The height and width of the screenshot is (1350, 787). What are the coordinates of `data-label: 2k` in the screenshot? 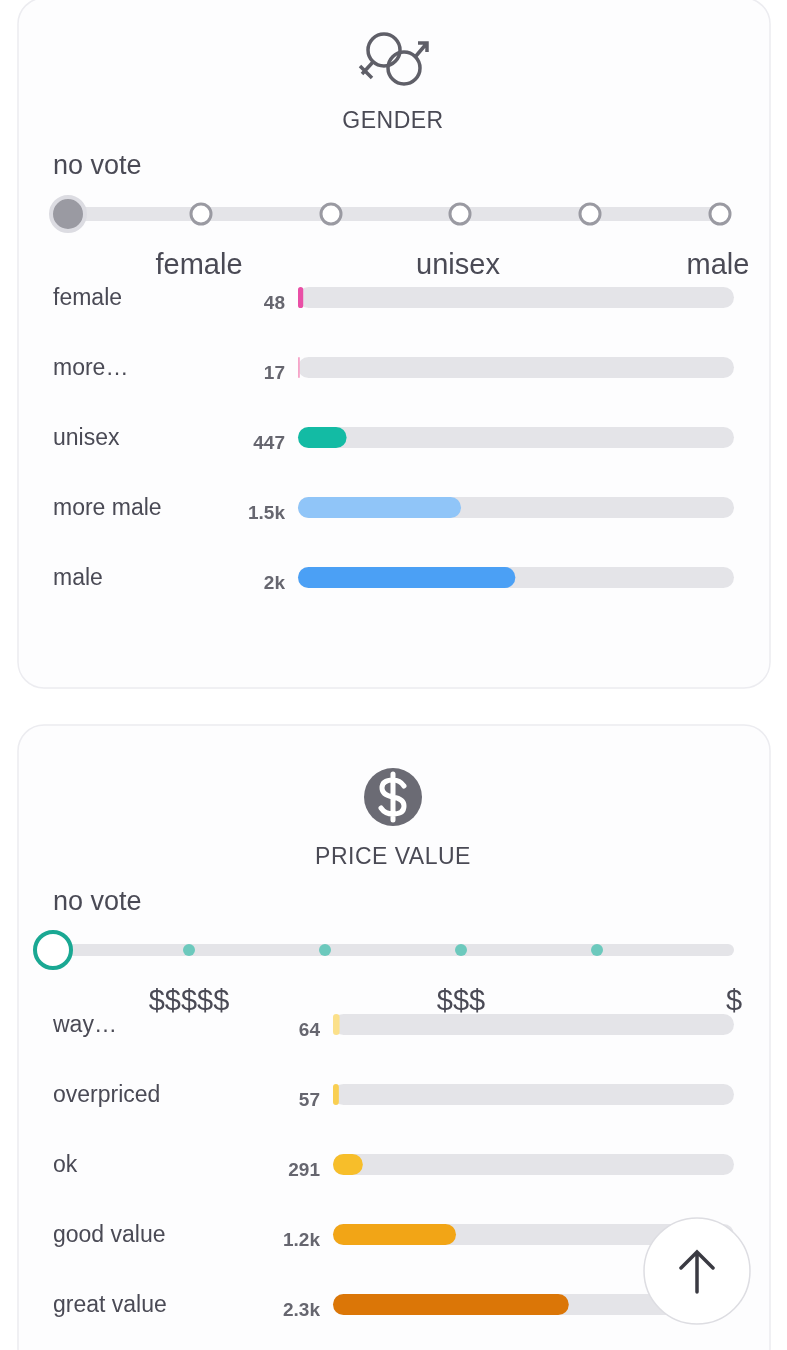 It's located at (274, 582).